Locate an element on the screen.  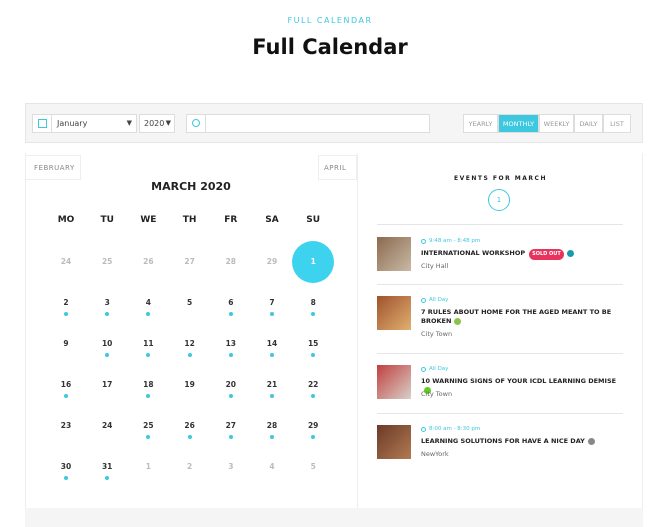
day: 15 is located at coordinates (313, 343).